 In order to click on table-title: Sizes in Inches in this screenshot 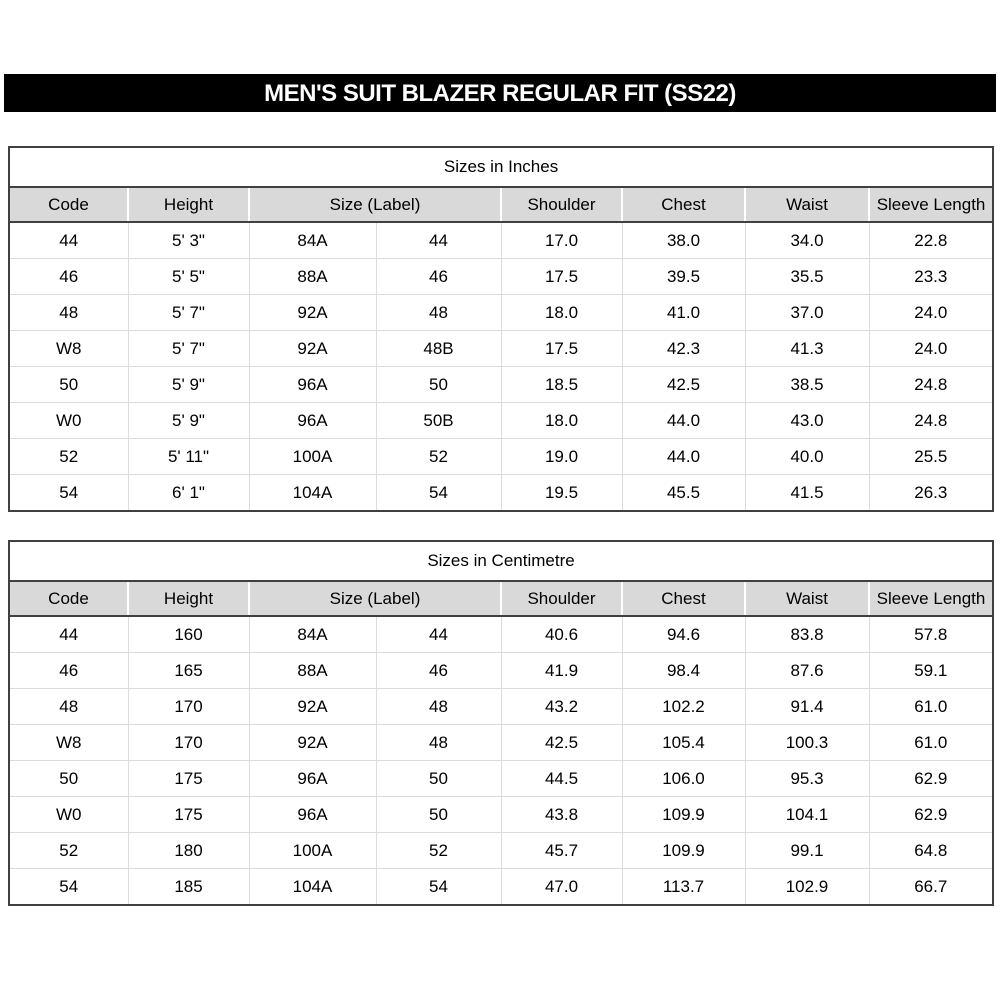, I will do `click(501, 167)`.